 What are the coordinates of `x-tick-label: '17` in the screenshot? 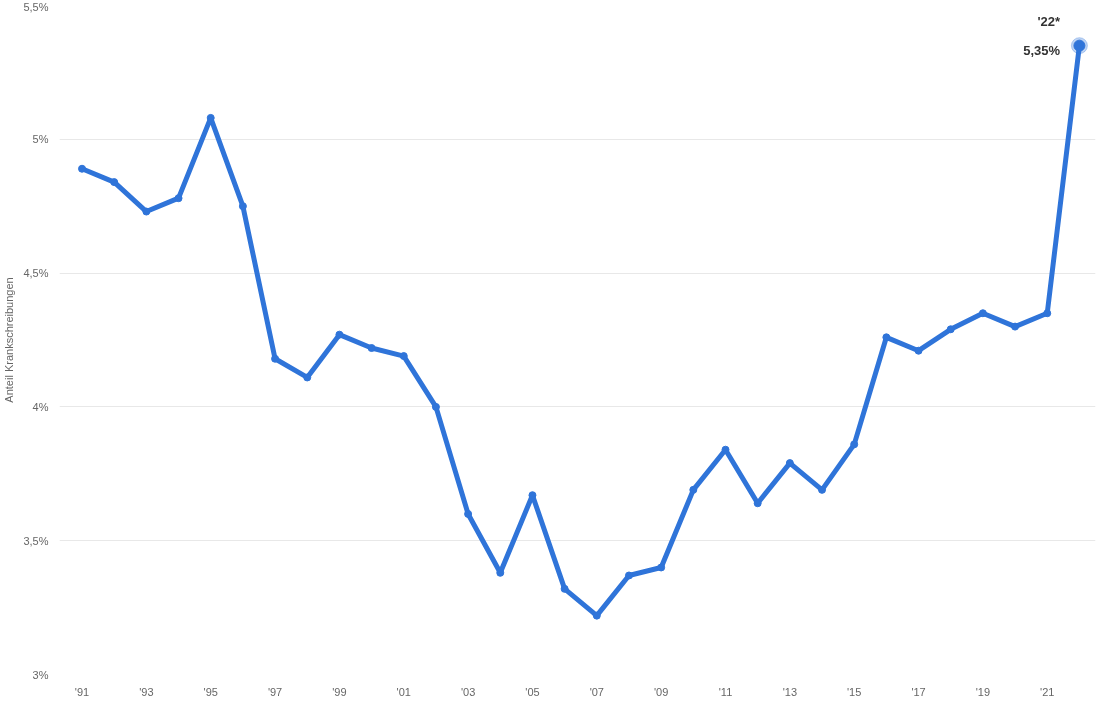 It's located at (918, 691).